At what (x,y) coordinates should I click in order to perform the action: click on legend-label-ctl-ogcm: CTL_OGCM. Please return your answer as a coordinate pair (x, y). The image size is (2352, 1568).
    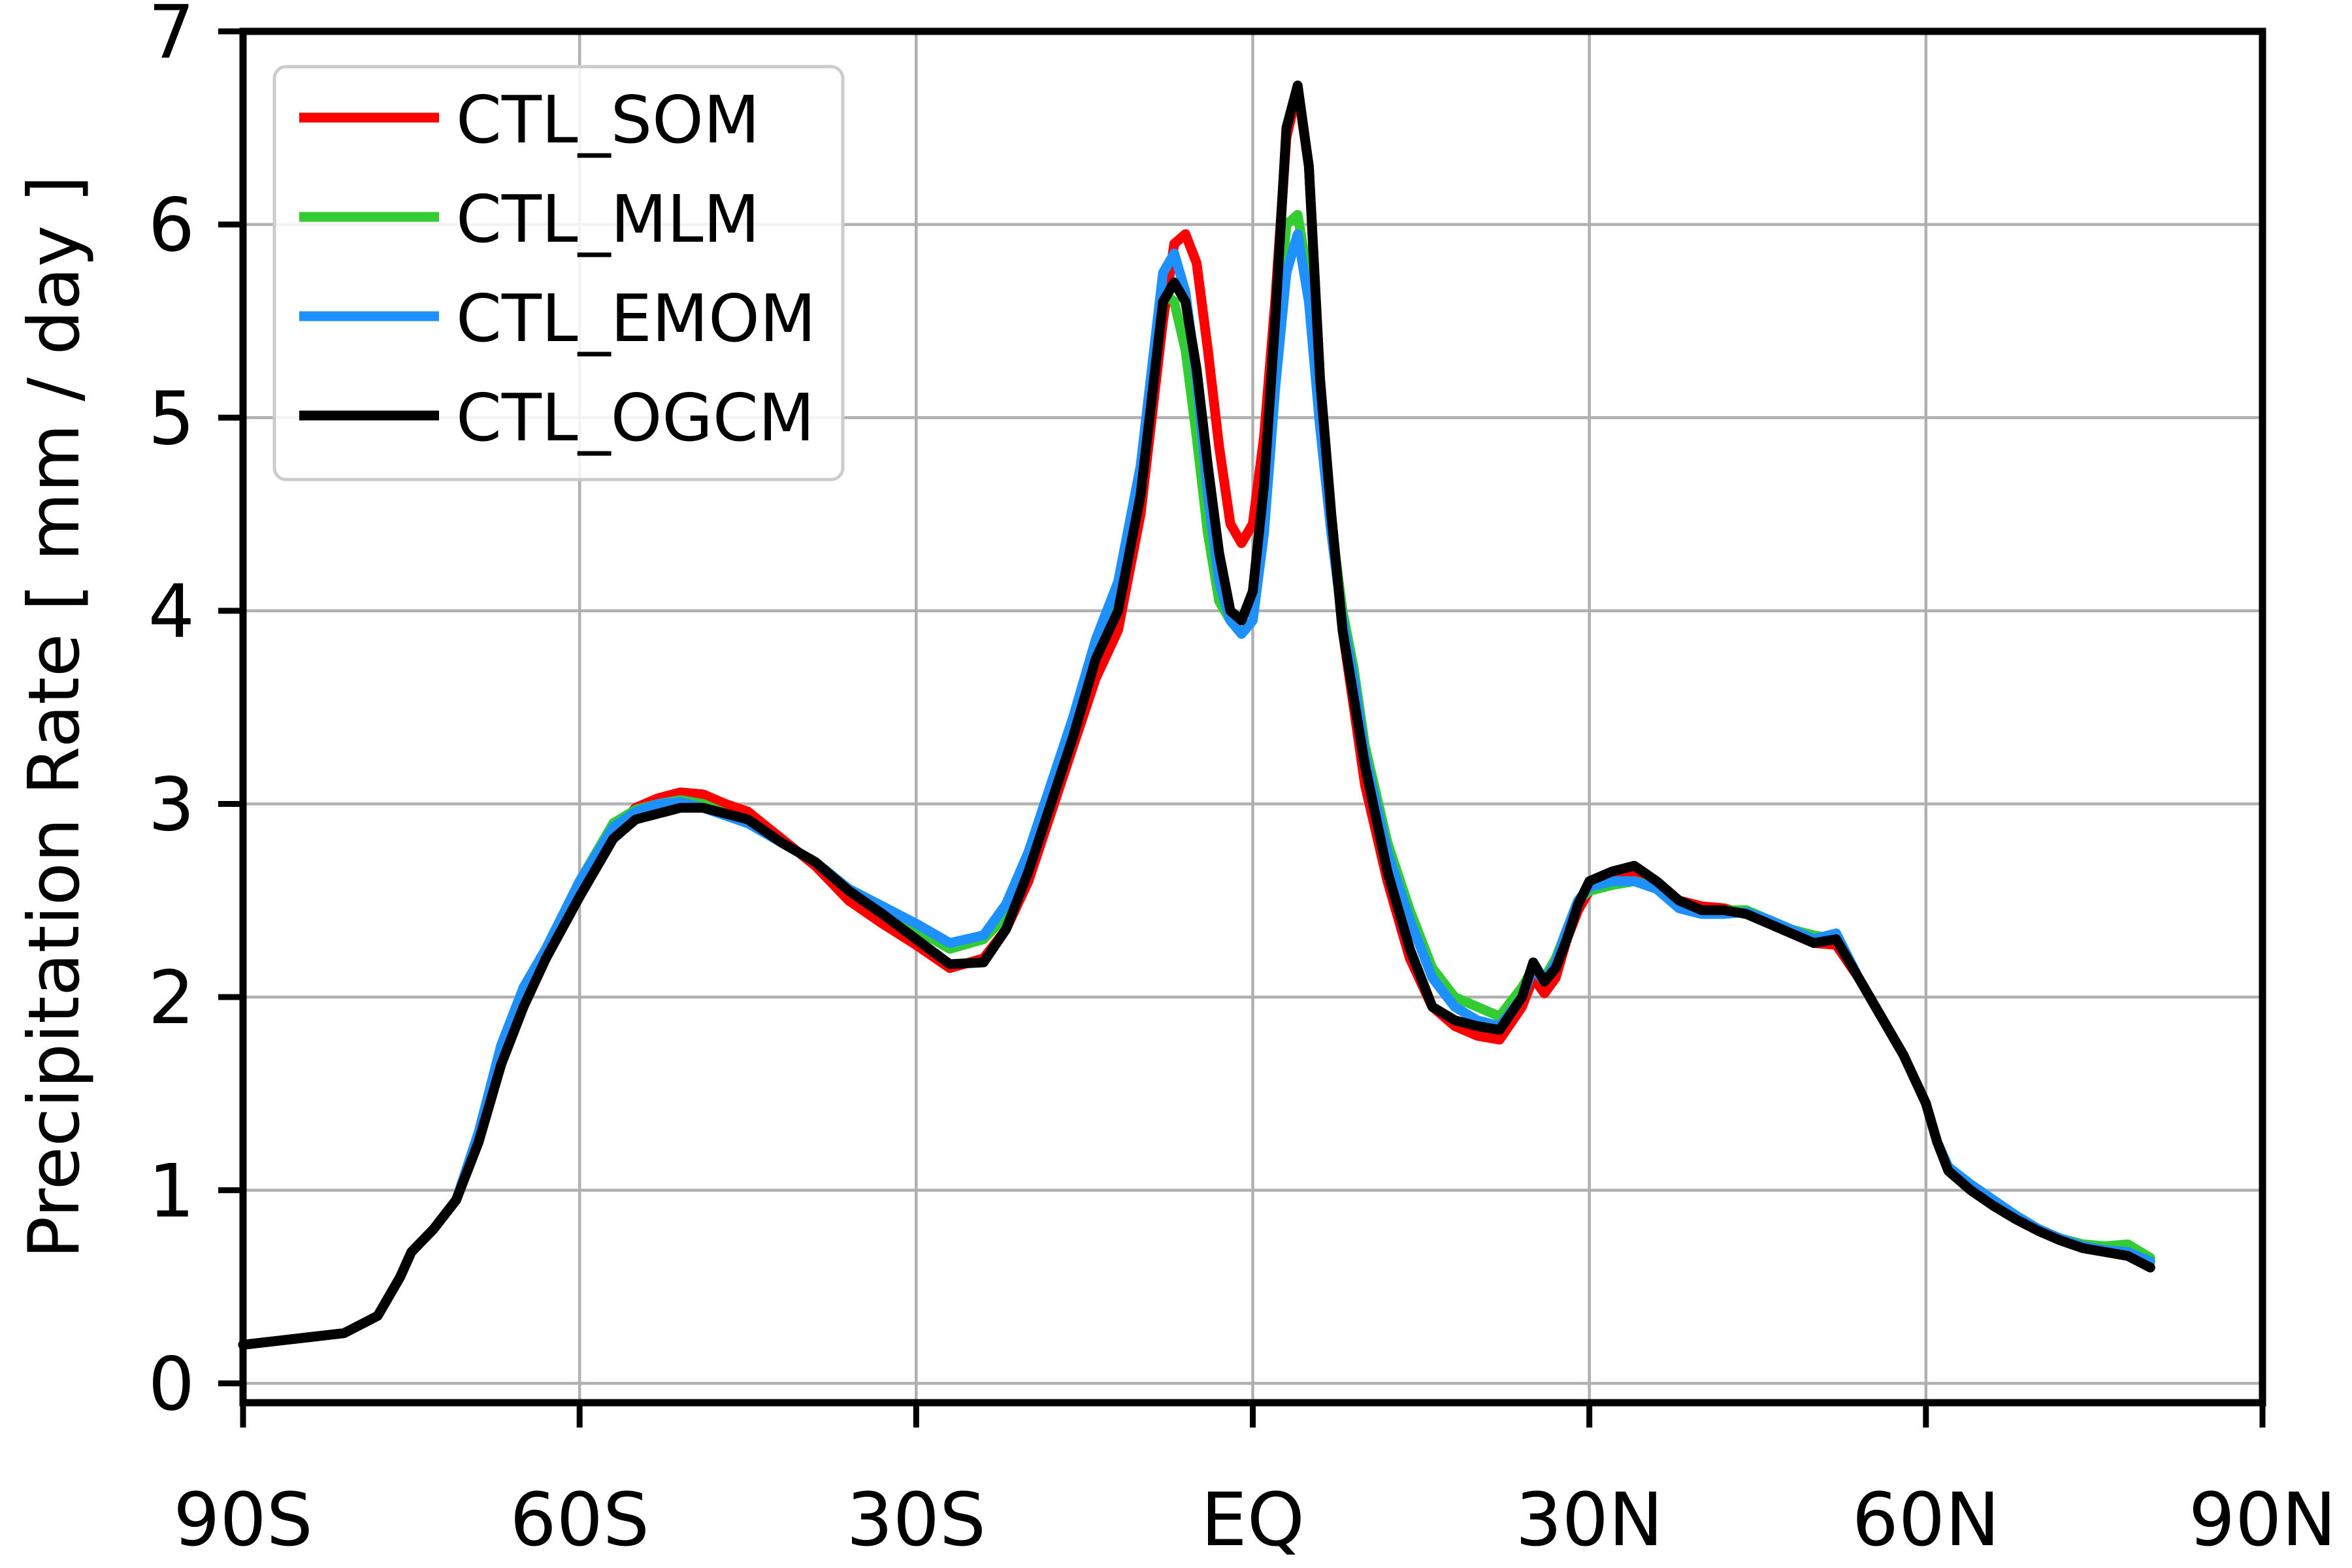
    Looking at the image, I should click on (635, 418).